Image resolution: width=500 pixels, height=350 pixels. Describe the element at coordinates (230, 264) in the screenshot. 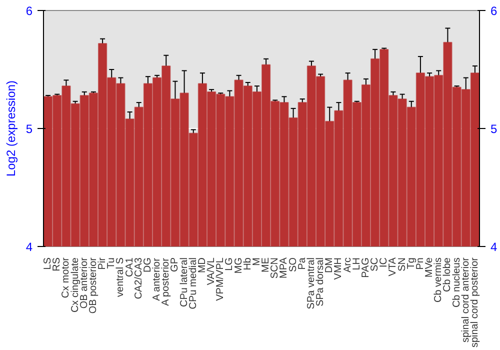

I see `x-tick-label: LG` at that location.